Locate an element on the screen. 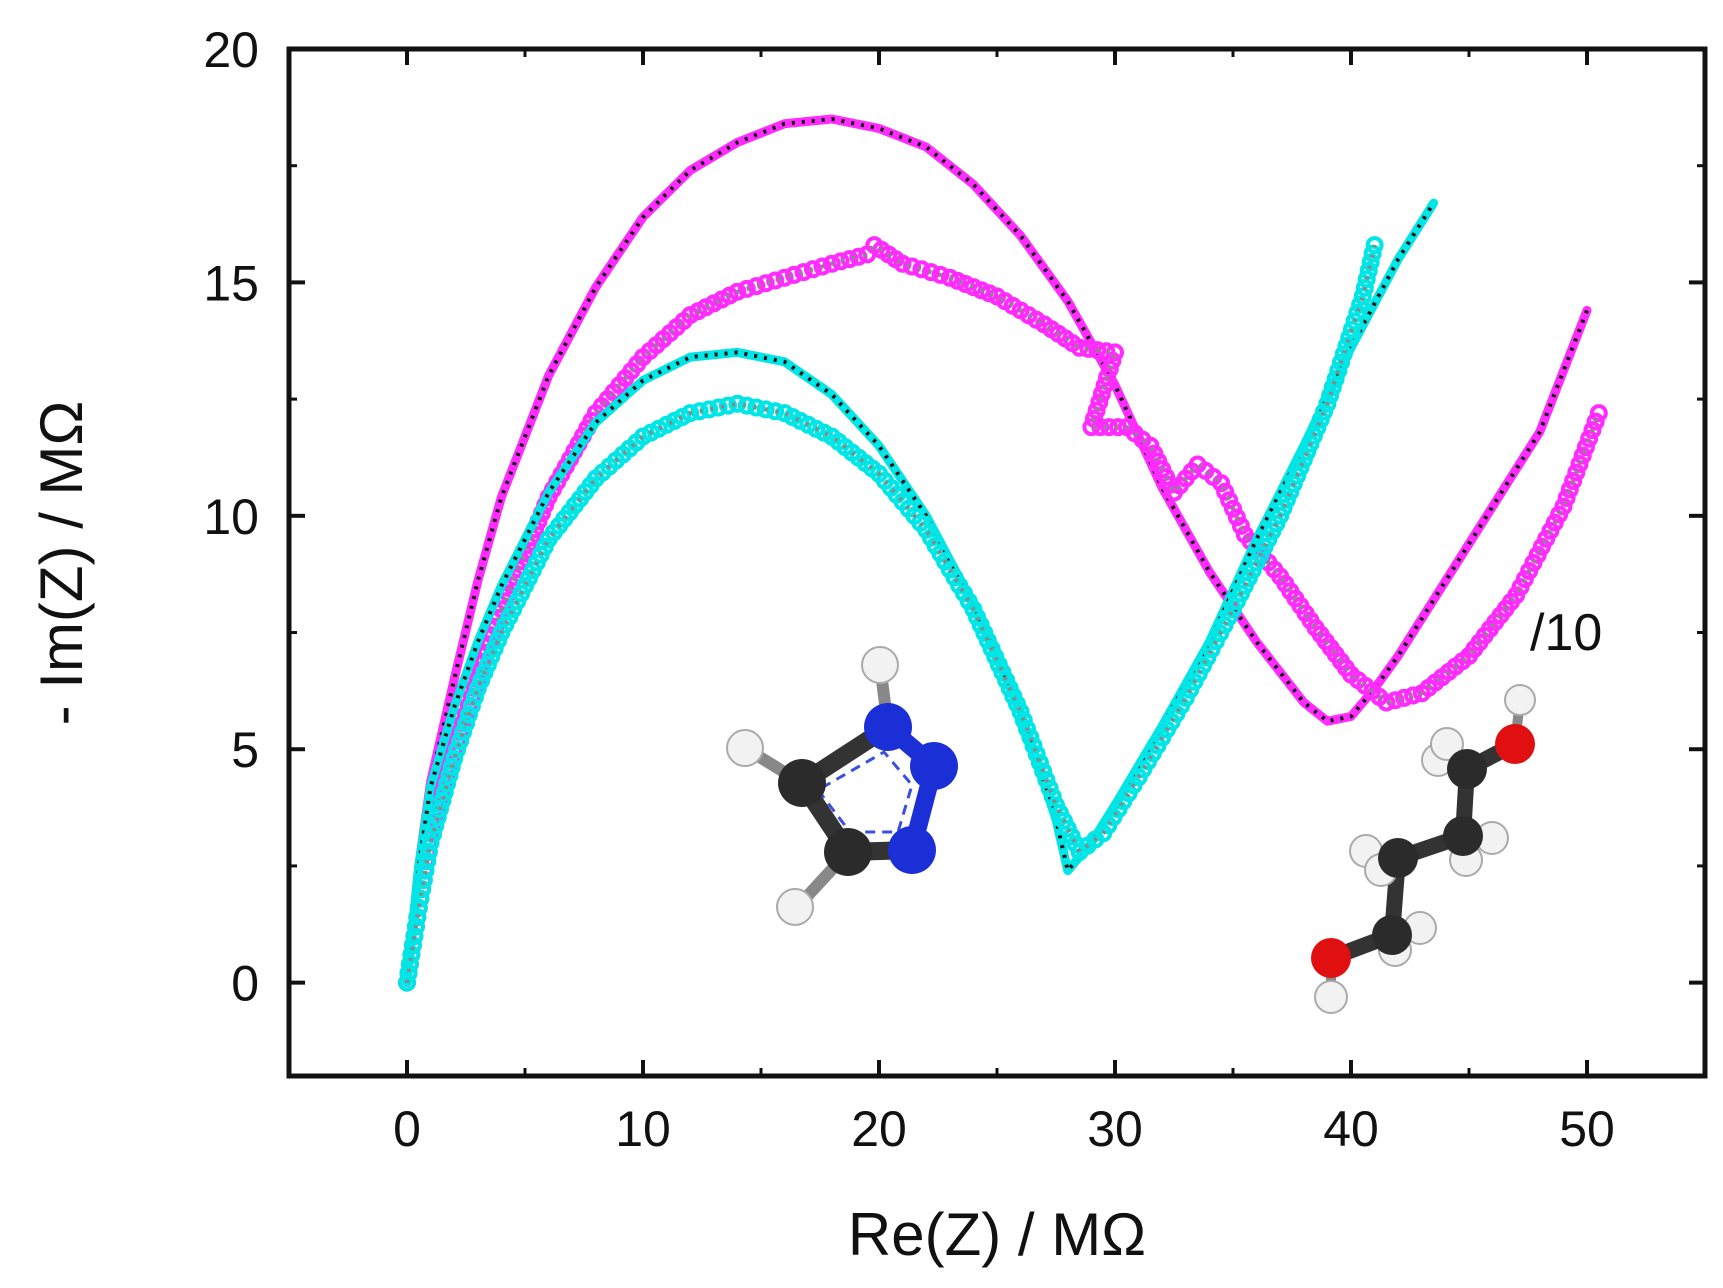 The image size is (1723, 1288). y-axis-label: - Im(Z) / MΩ is located at coordinates (61, 563).